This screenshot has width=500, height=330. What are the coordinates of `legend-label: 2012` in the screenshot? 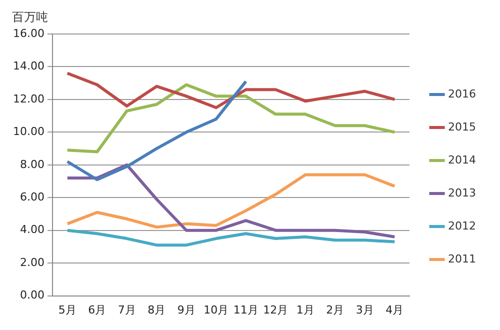 It's located at (462, 225).